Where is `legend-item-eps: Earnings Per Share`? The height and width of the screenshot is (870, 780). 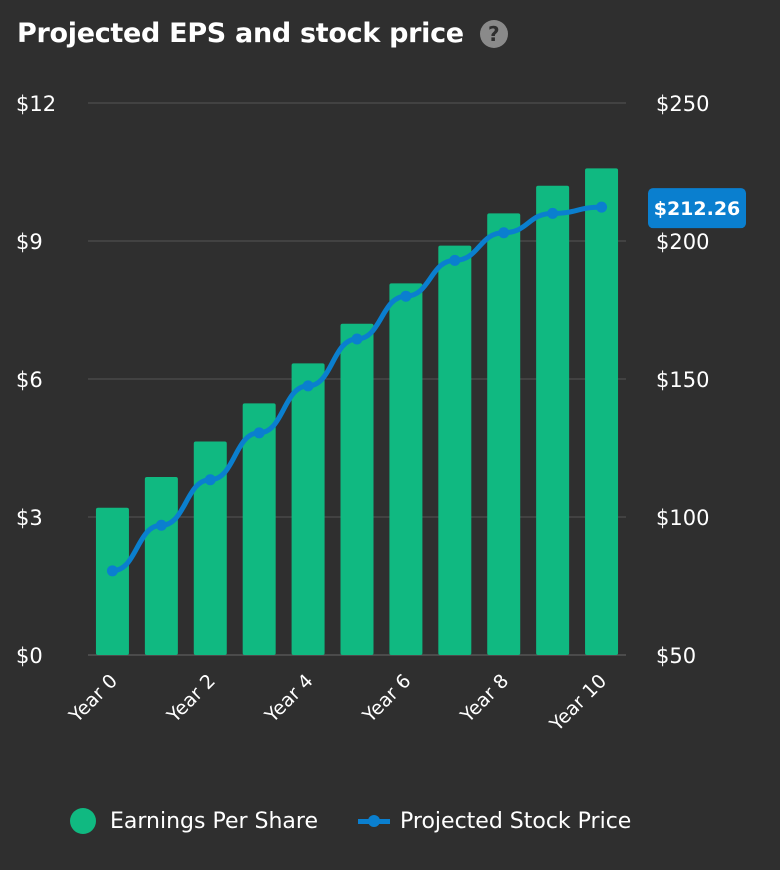
legend-item-eps: Earnings Per Share is located at coordinates (194, 821).